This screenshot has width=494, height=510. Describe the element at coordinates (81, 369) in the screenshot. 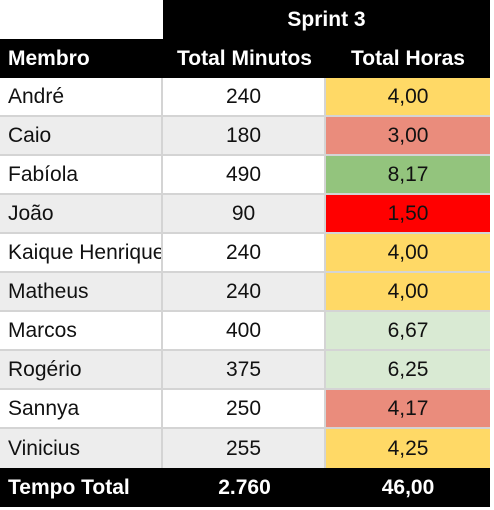

I see `member-name-cell: Rogério` at that location.